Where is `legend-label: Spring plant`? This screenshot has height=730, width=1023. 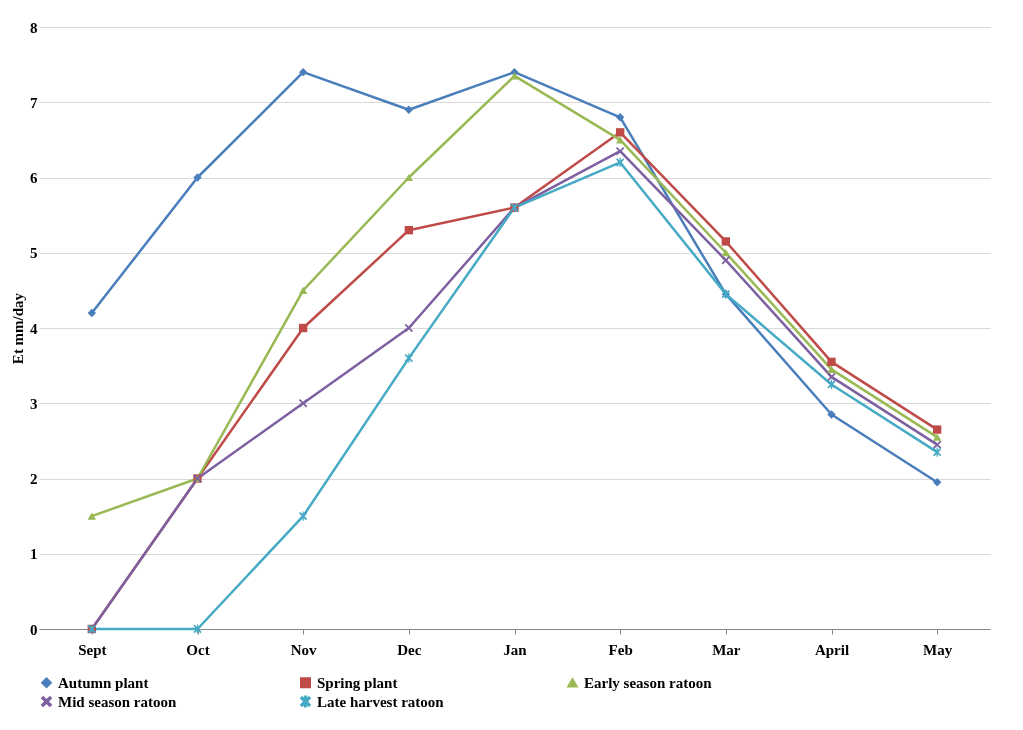 legend-label: Spring plant is located at coordinates (357, 682).